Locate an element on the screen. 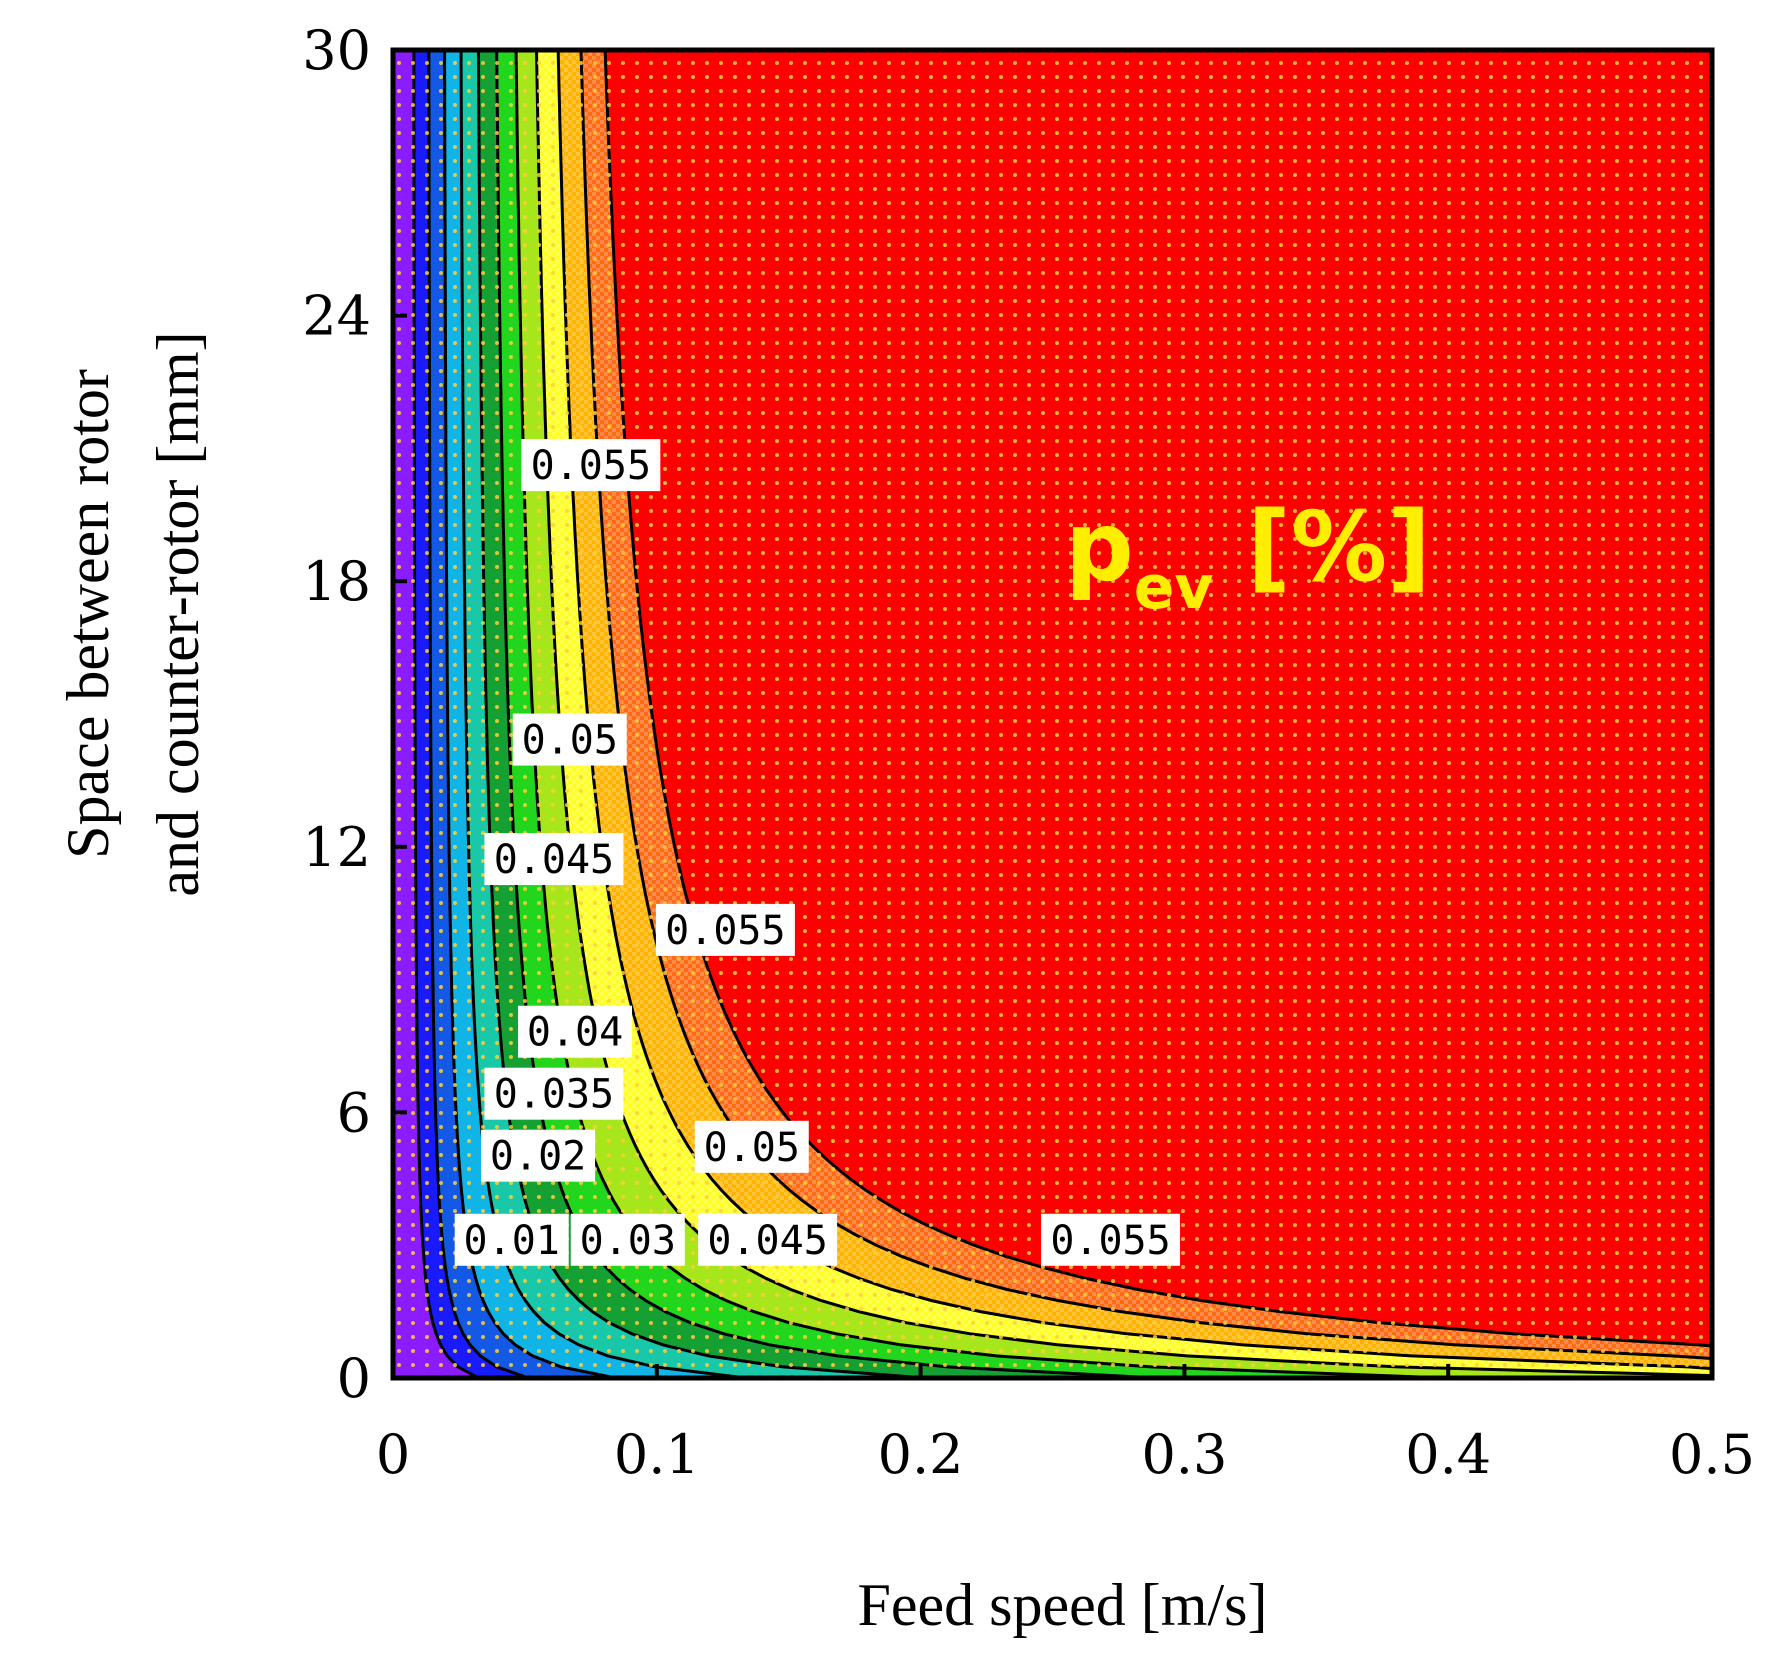  contour-label: 0.02 is located at coordinates (538, 1155).